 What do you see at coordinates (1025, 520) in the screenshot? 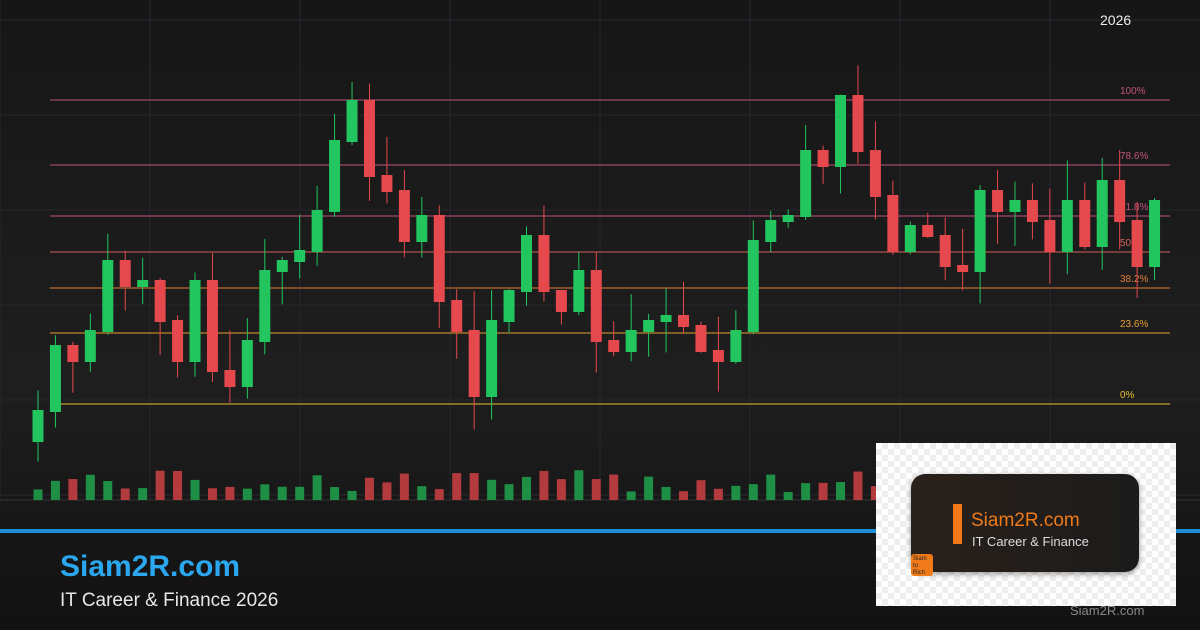
I see `logo-title: Siam2R.com` at bounding box center [1025, 520].